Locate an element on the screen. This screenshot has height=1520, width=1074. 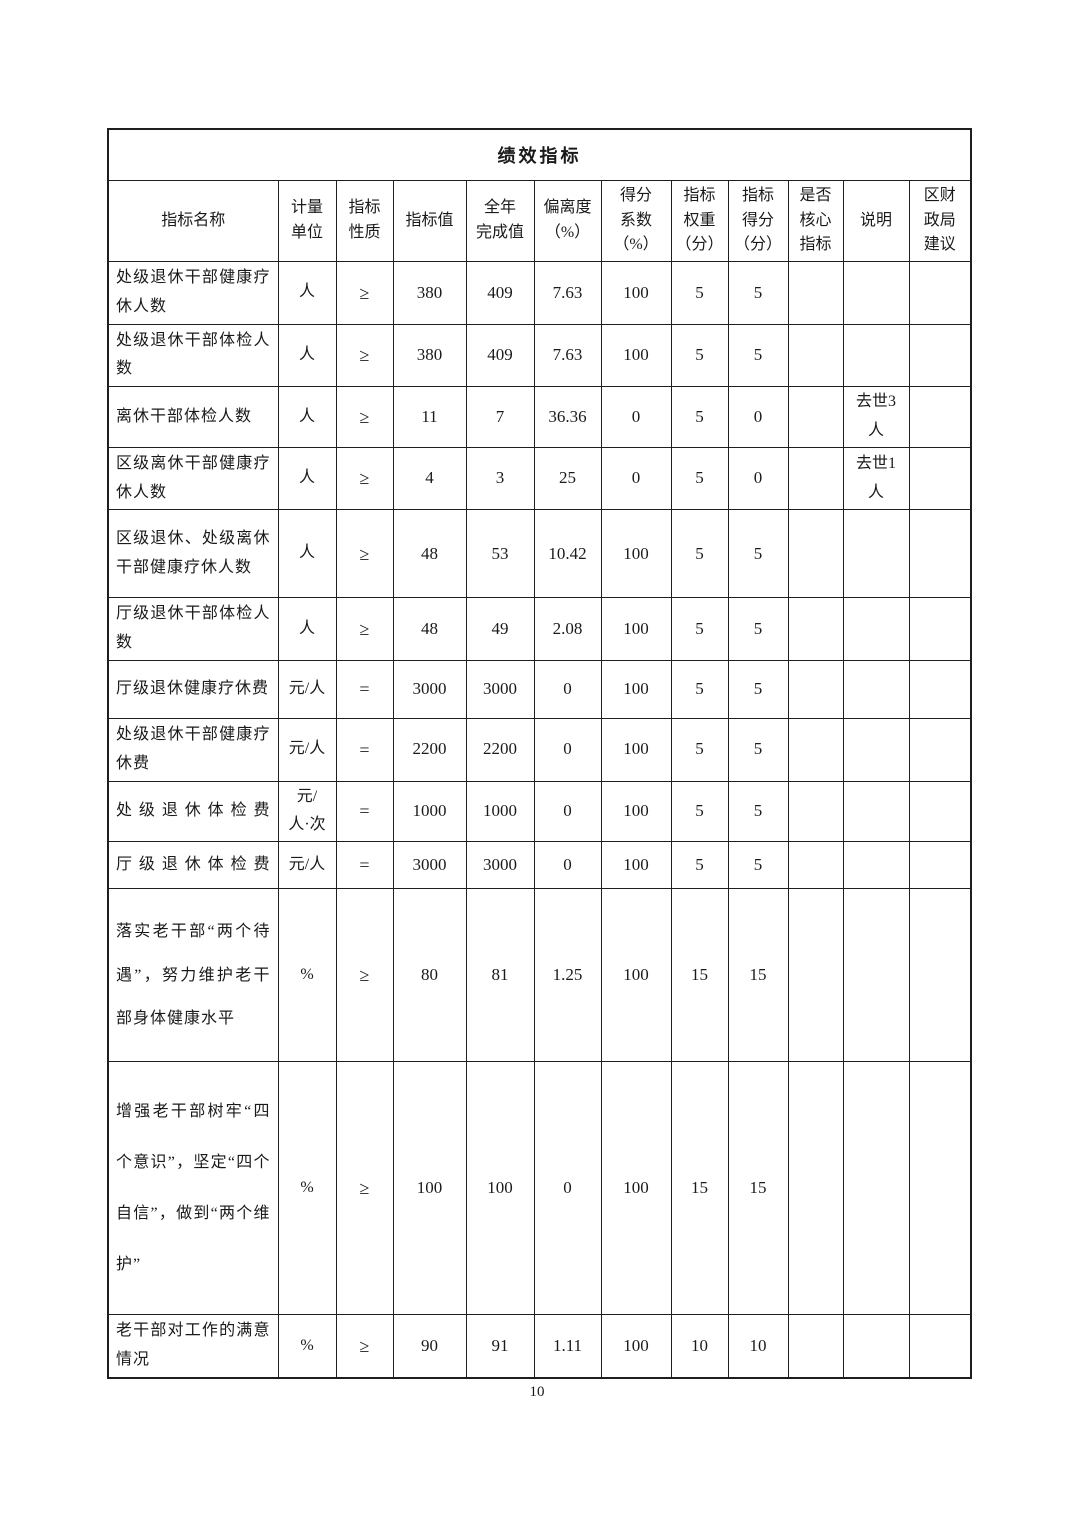
table-title-row: 绩效指标 is located at coordinates (539, 154).